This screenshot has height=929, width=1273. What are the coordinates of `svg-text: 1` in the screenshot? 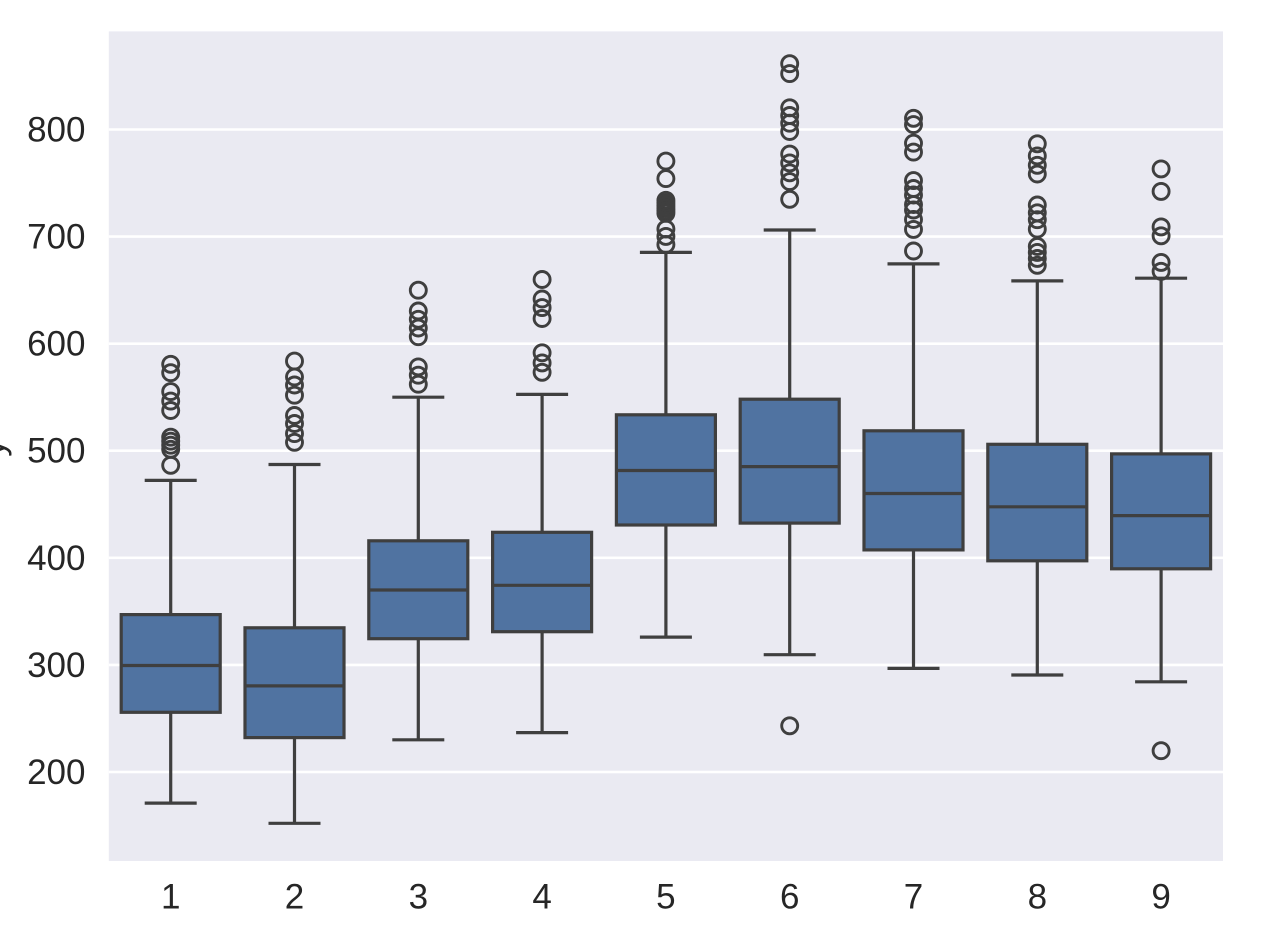 It's located at (170, 897).